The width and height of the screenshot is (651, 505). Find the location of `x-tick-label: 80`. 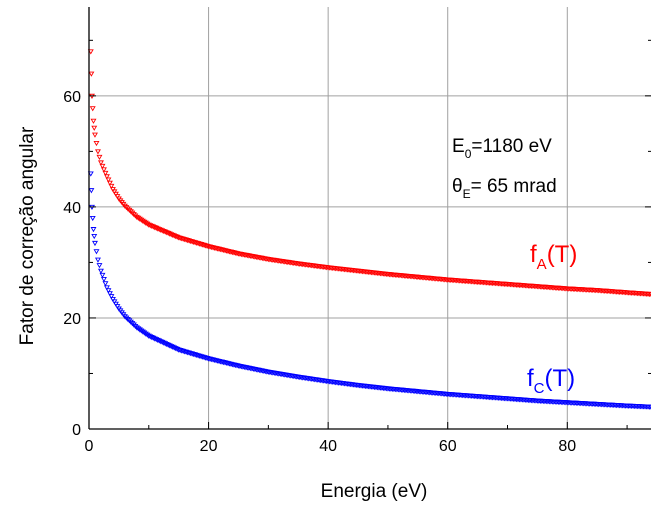

x-tick-label: 80 is located at coordinates (567, 446).